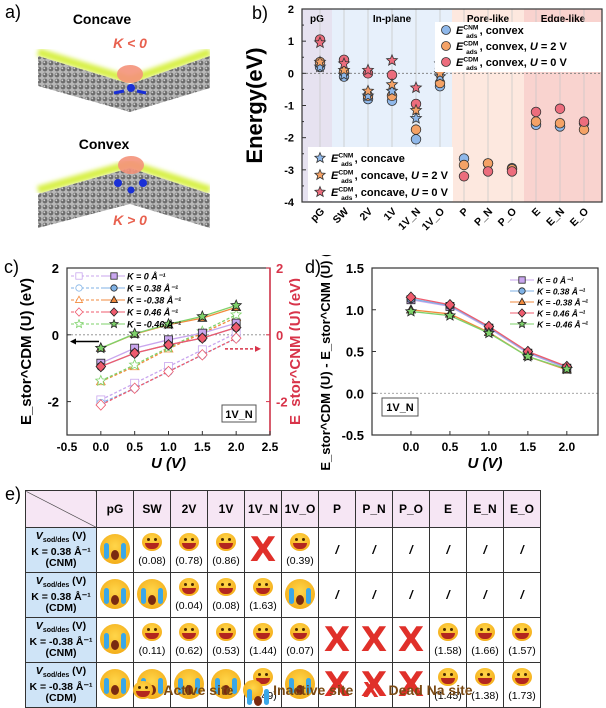  Describe the element at coordinates (374, 509) in the screenshot. I see `column-header-P_N: P_N` at that location.